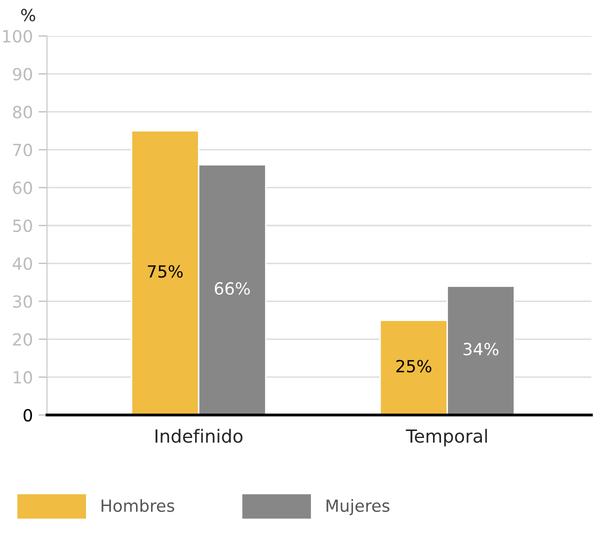  What do you see at coordinates (481, 349) in the screenshot?
I see `data-label: 34%` at bounding box center [481, 349].